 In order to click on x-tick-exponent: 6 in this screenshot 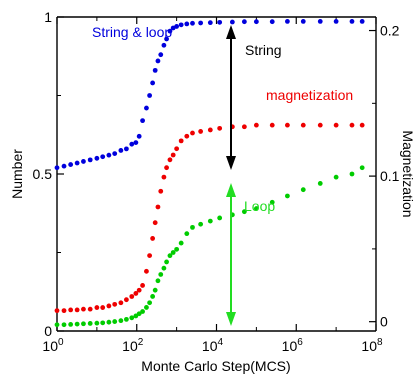, I will do `click(300, 342)`.